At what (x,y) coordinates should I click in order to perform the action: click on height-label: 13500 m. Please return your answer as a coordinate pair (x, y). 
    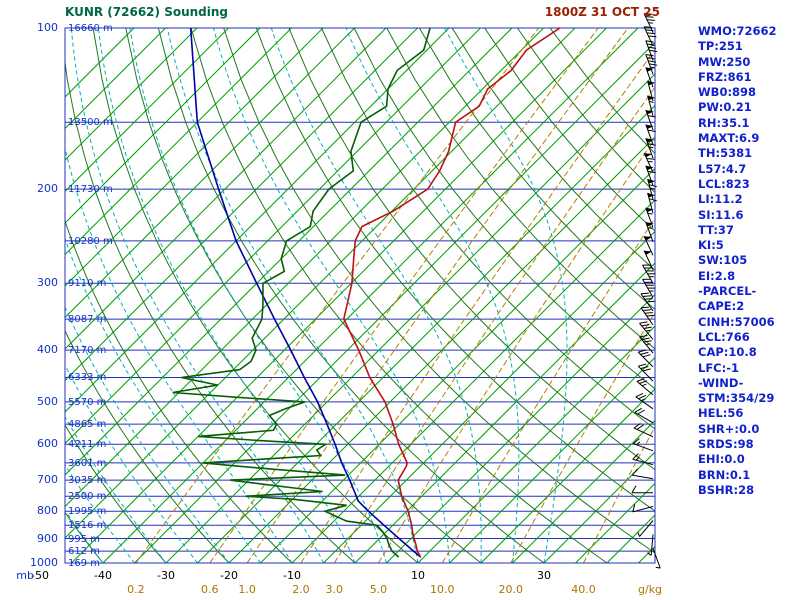
    Looking at the image, I should click on (90, 123).